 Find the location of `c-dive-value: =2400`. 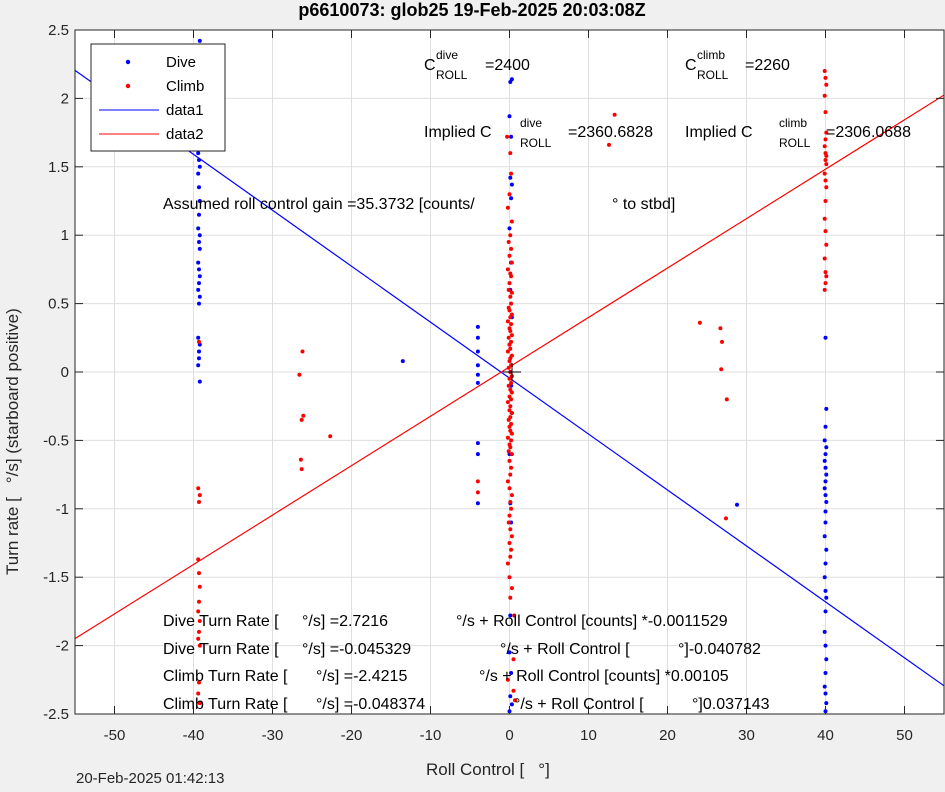

c-dive-value: =2400 is located at coordinates (507, 65).